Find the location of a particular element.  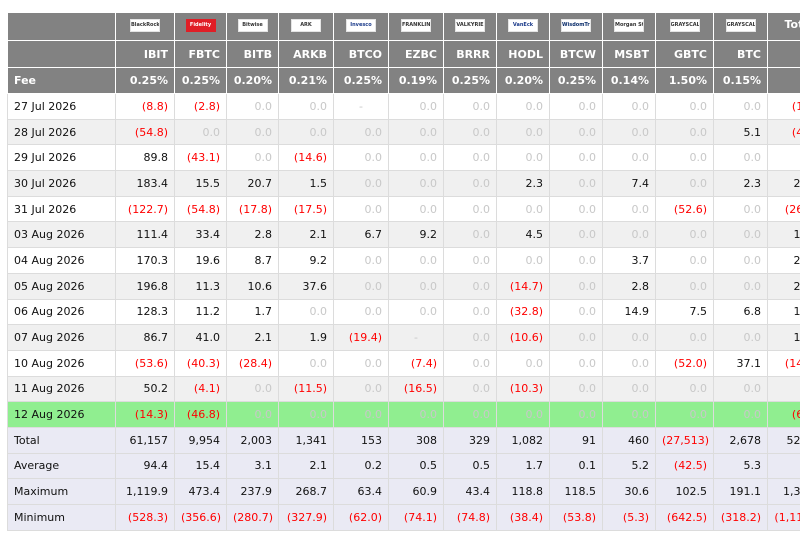

ark-logo: ARK is located at coordinates (306, 25).